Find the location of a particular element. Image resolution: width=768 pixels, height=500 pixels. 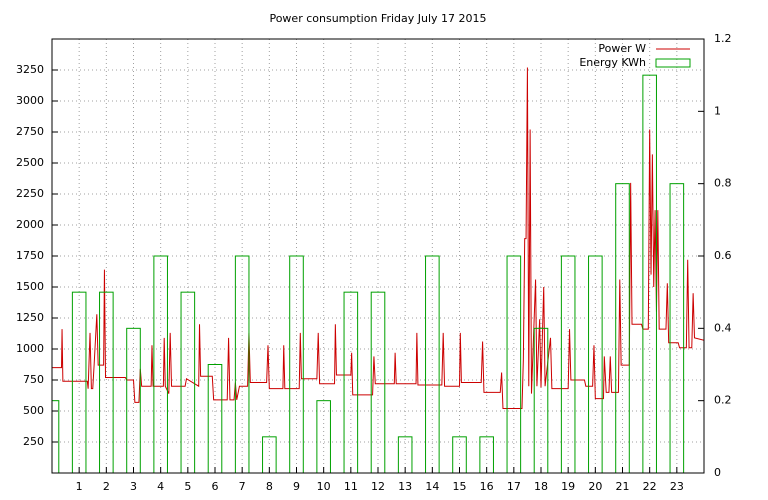

x-tick-label: 17 is located at coordinates (514, 486).